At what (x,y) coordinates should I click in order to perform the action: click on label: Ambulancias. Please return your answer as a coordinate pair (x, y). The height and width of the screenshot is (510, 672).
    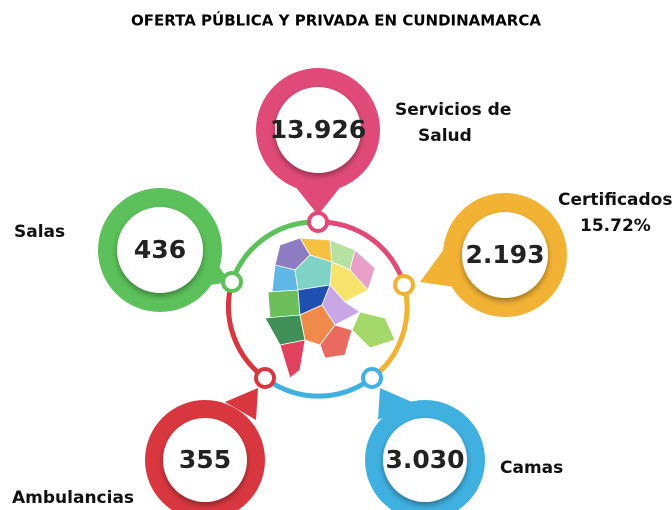
    Looking at the image, I should click on (73, 498).